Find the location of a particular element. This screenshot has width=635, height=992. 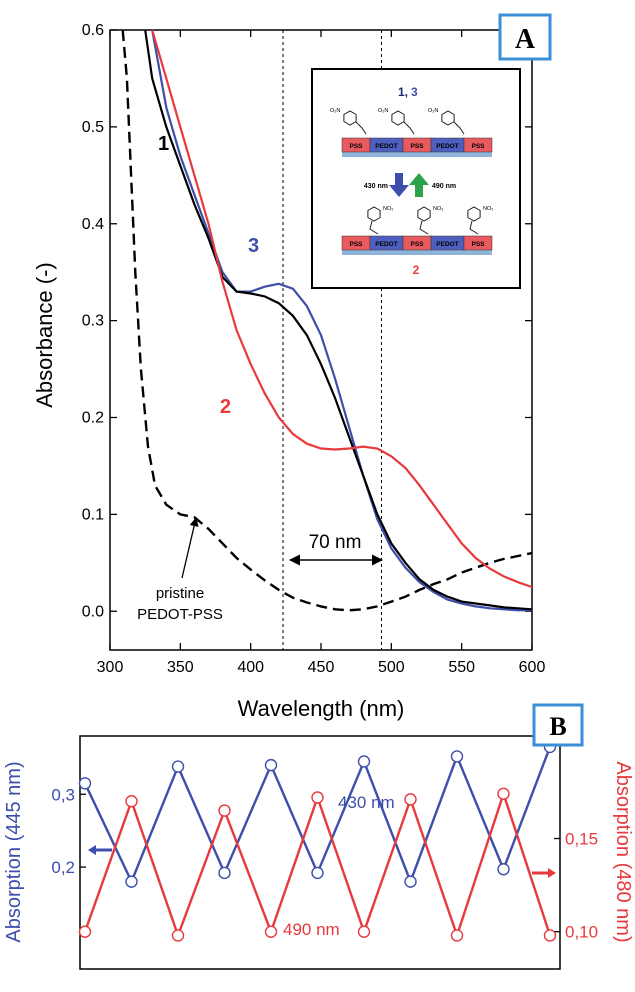

curve-1-label: 1 is located at coordinates (163, 144).